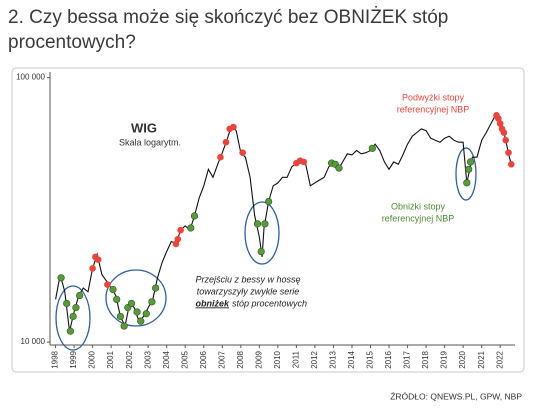 The height and width of the screenshot is (413, 536). What do you see at coordinates (92, 359) in the screenshot?
I see `x-tick-label: 2000` at bounding box center [92, 359].